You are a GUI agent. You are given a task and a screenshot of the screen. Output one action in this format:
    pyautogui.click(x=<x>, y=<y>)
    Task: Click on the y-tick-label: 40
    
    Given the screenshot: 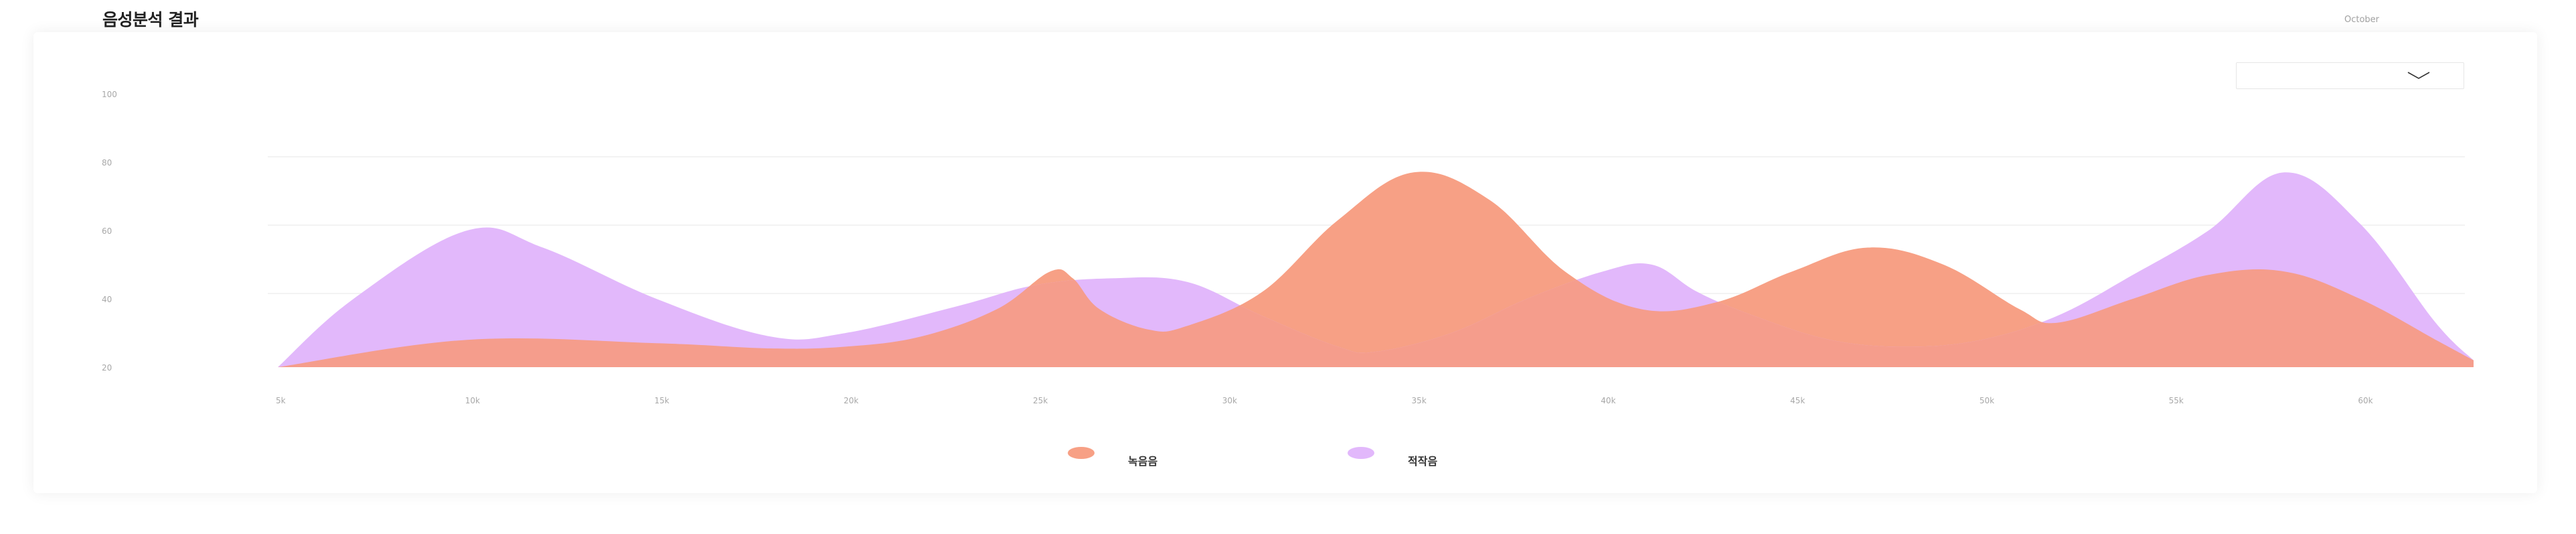 What is the action you would take?
    pyautogui.click(x=107, y=299)
    